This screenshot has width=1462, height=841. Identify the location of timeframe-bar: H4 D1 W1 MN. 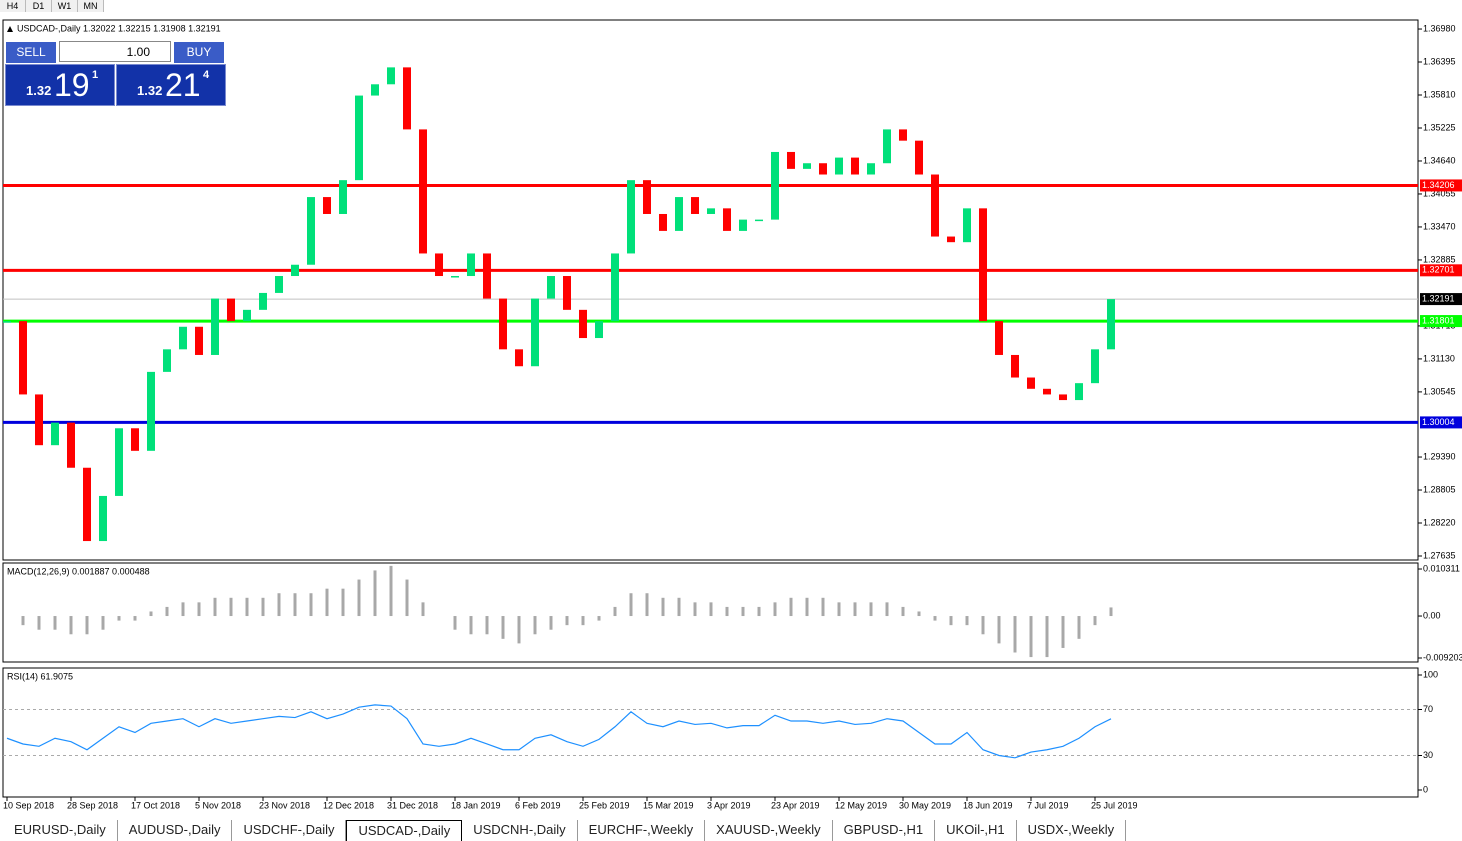
(52, 6).